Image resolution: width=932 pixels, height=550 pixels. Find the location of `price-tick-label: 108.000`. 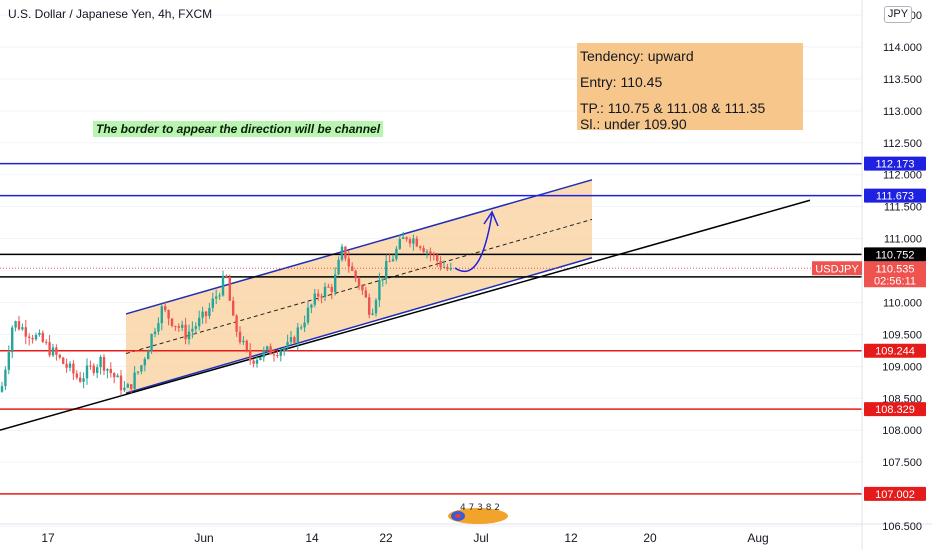

price-tick-label: 108.000 is located at coordinates (902, 431).